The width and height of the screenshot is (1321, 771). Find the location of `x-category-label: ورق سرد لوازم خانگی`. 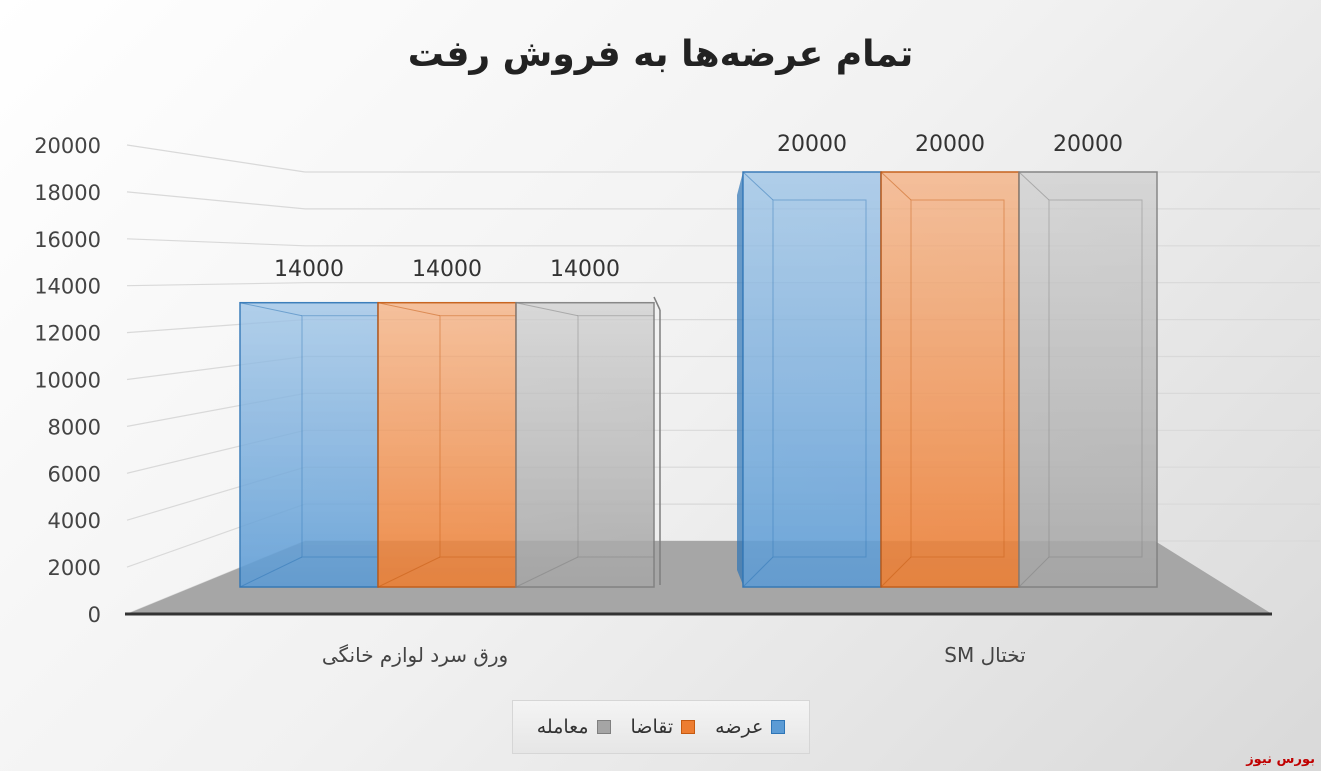

x-category-label: ورق سرد لوازم خانگی is located at coordinates (415, 655).